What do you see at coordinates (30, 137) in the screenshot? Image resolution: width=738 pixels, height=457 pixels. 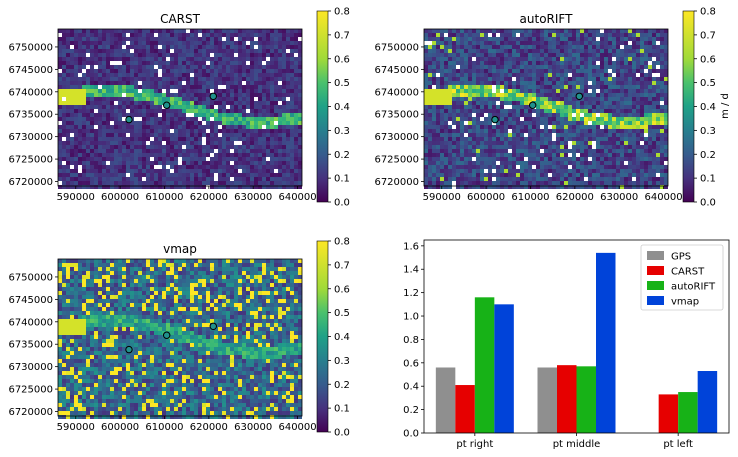 I see `y-tick-label: 6730000` at bounding box center [30, 137].